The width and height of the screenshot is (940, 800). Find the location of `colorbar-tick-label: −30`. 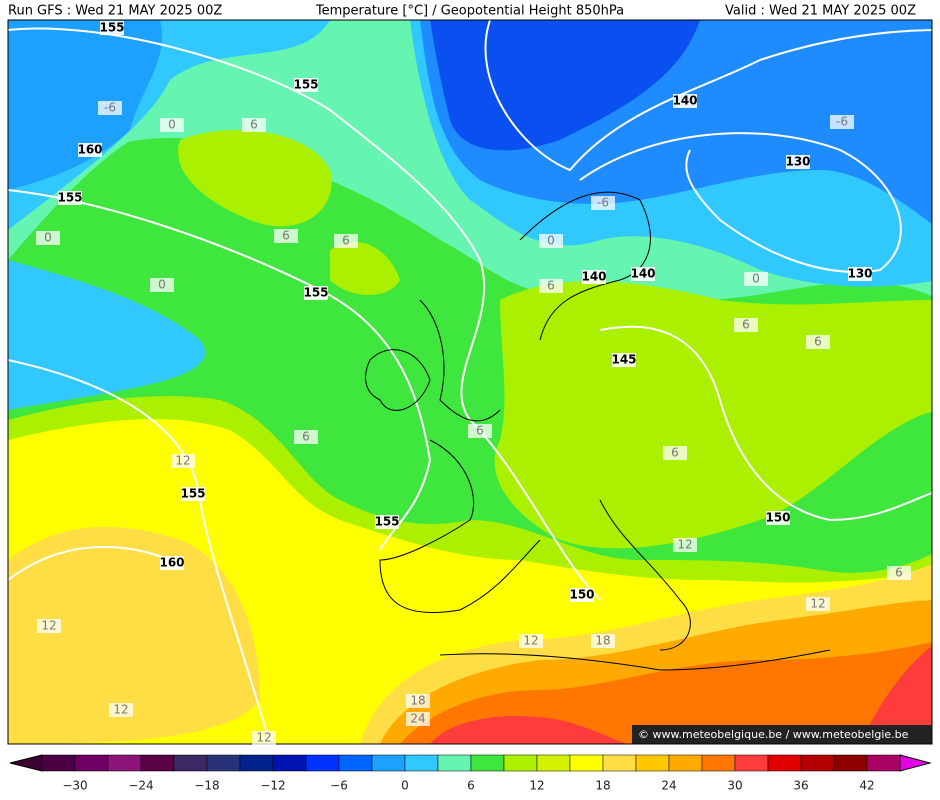

colorbar-tick-label: −30 is located at coordinates (74, 786).